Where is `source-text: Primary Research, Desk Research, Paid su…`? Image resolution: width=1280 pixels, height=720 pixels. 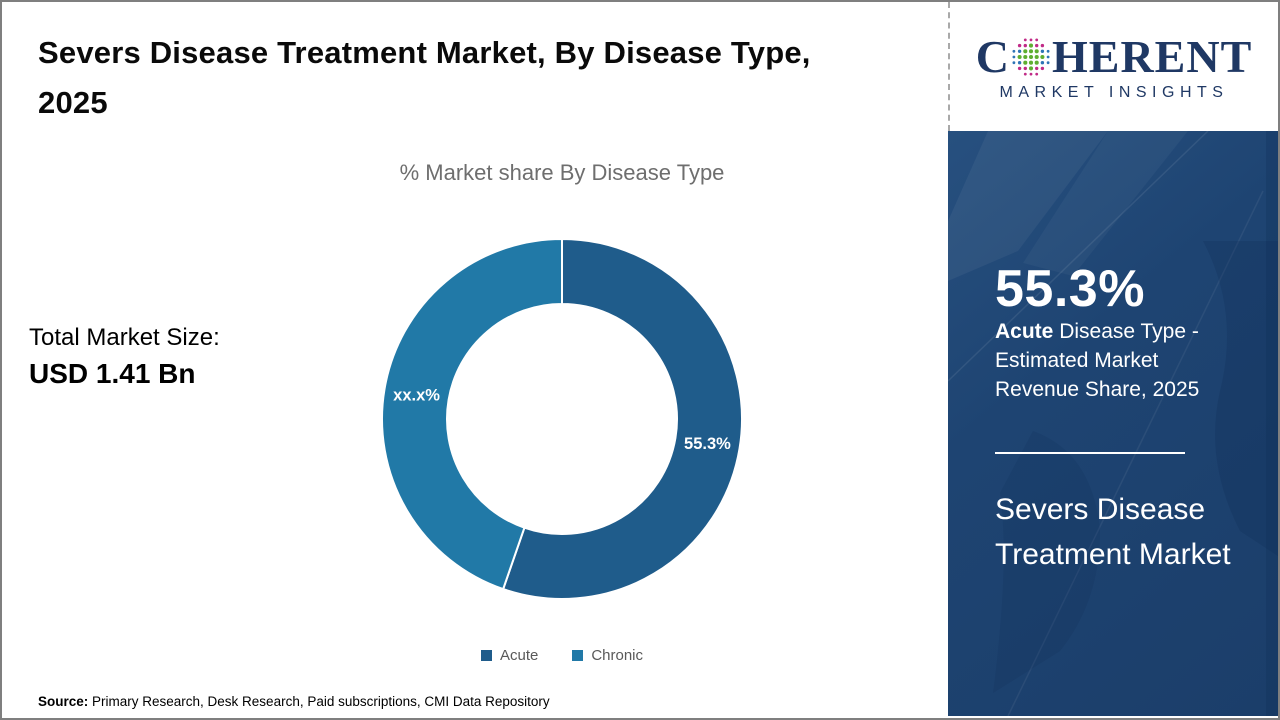 source-text: Primary Research, Desk Research, Paid su… is located at coordinates (319, 701).